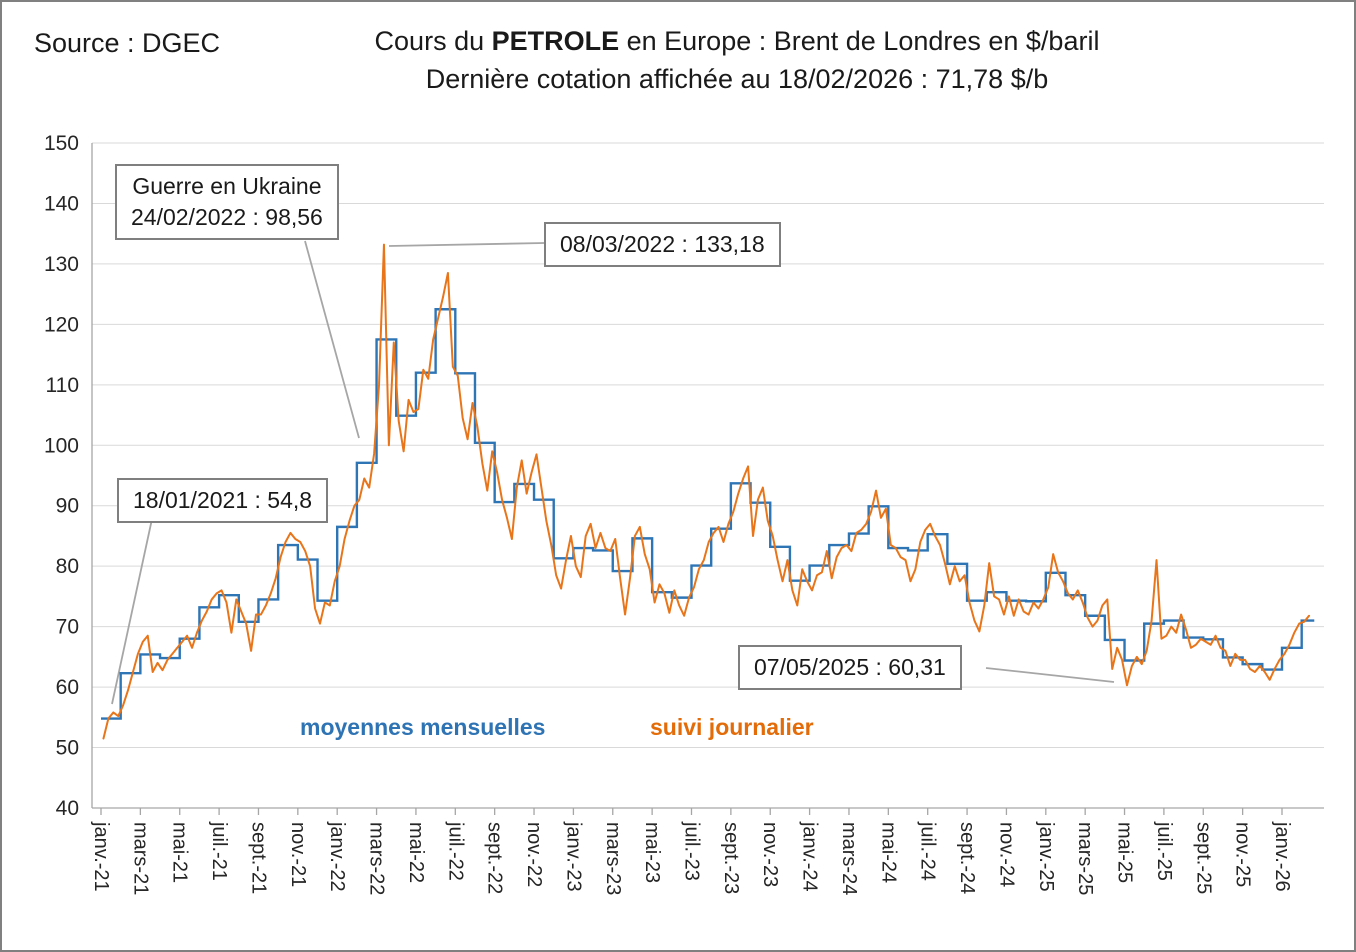 This screenshot has height=952, width=1356. Describe the element at coordinates (1085, 858) in the screenshot. I see `x-tick-label: mars-25` at that location.